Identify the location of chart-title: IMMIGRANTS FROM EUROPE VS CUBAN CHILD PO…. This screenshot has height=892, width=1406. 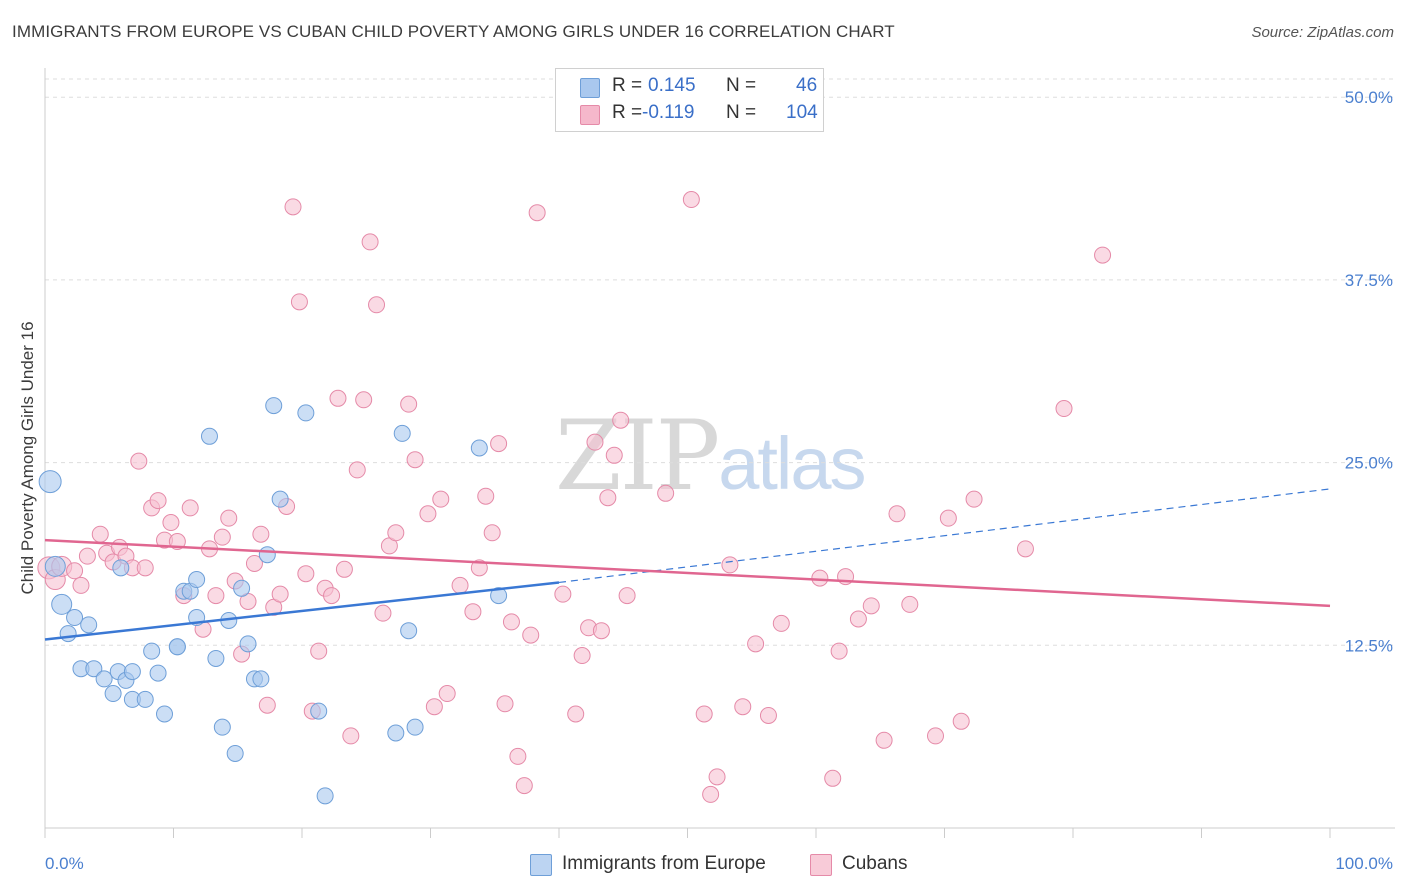
(453, 31).